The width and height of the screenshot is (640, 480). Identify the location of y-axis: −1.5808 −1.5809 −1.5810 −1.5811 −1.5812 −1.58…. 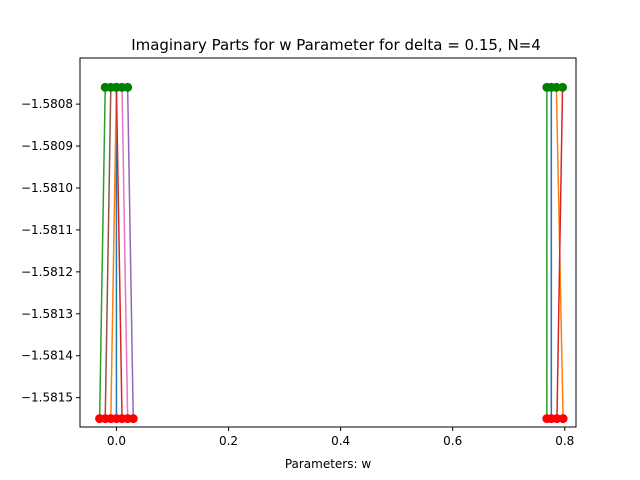
(50, 251).